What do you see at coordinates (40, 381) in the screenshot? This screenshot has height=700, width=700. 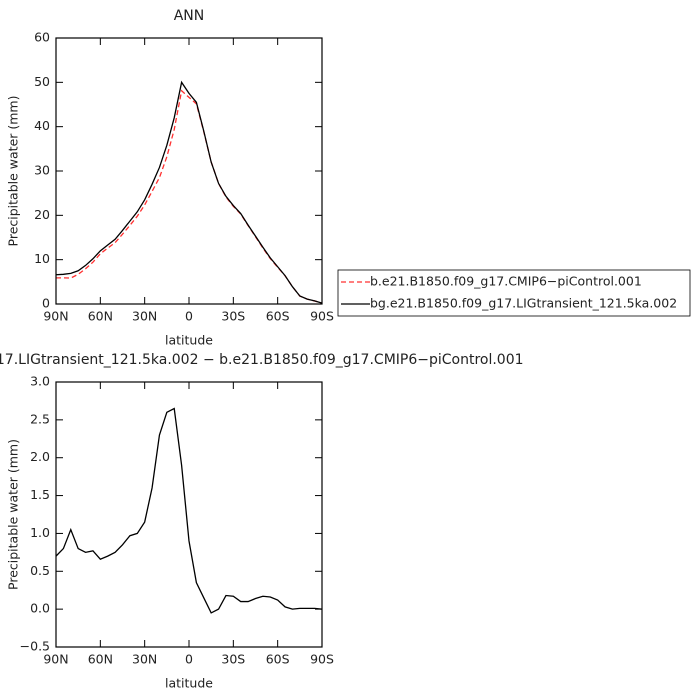 I see `y-tick-label: 3.0` at bounding box center [40, 381].